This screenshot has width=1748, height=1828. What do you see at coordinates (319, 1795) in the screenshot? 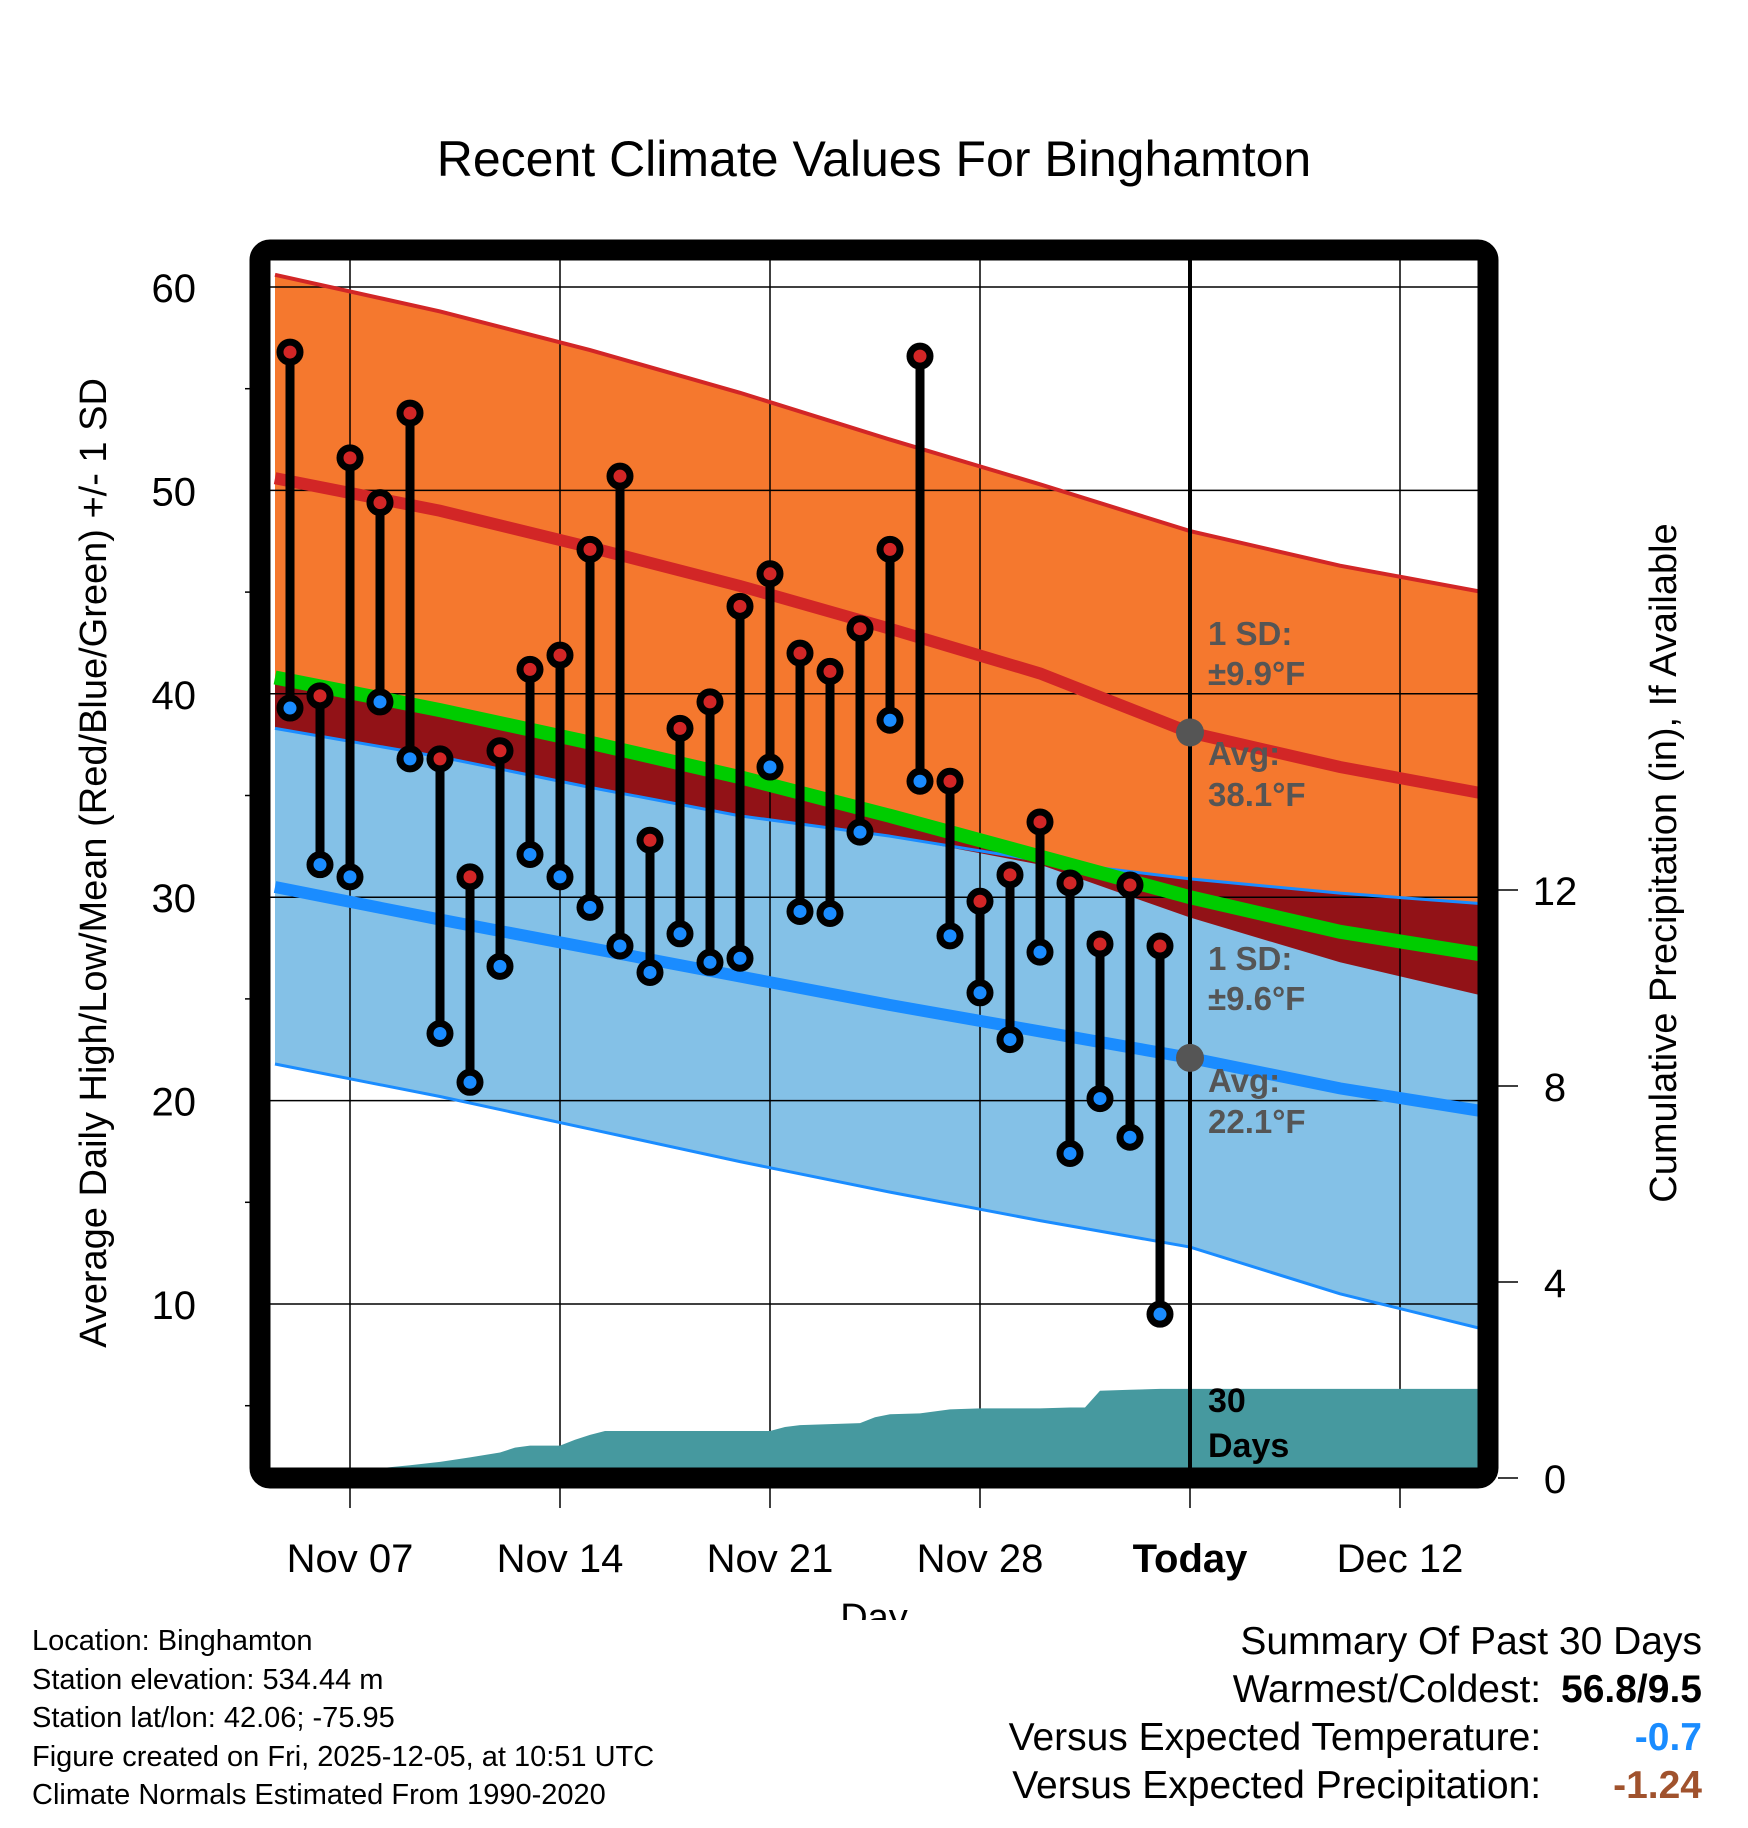
I see `normals-text: Climate Normals Estimated From 1990-2020` at bounding box center [319, 1795].